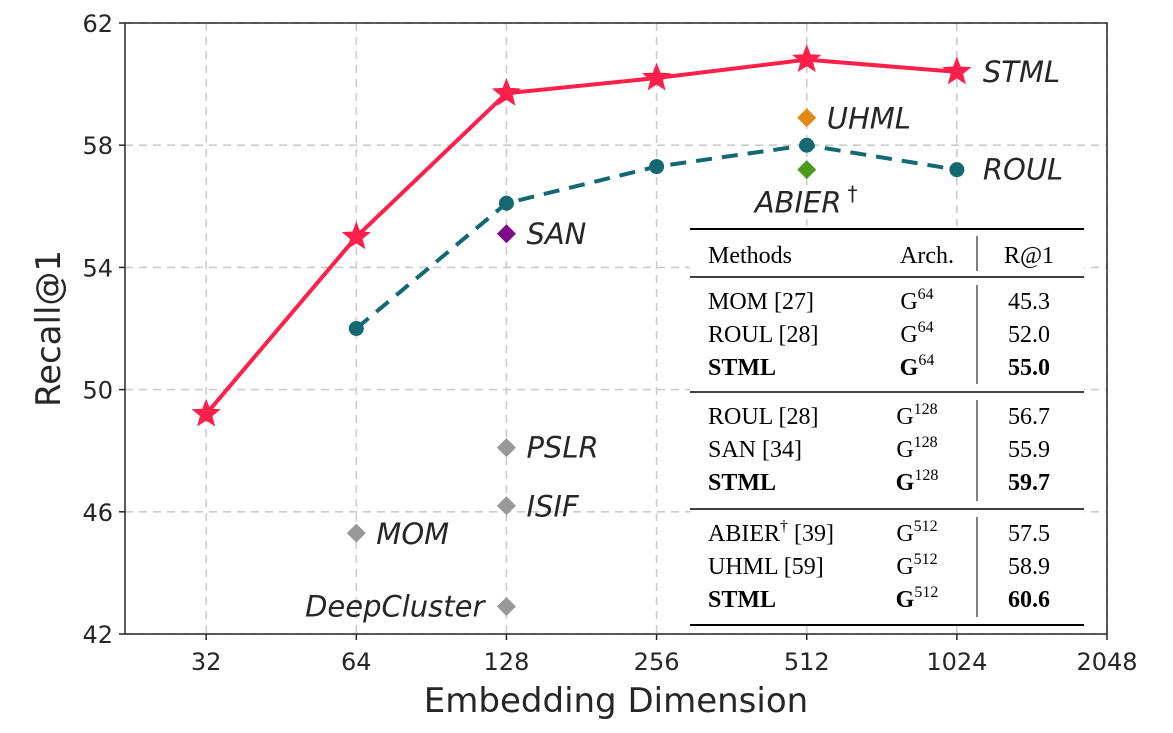 This screenshot has height=733, width=1173. I want to click on point-label: UHML, so click(869, 119).